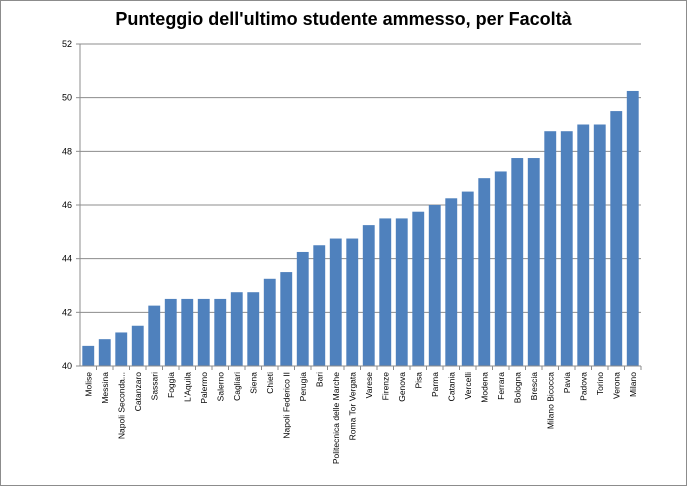 This screenshot has height=486, width=687. Describe the element at coordinates (534, 386) in the screenshot. I see `category-label: Brescia` at that location.